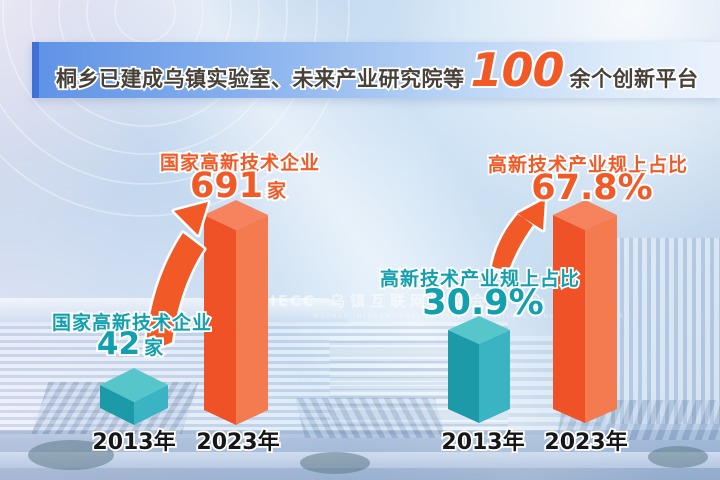 Image resolution: width=720 pixels, height=480 pixels. What do you see at coordinates (479, 279) in the screenshot?
I see `label-right-2013-title: 高新技术产业规上占比` at bounding box center [479, 279].